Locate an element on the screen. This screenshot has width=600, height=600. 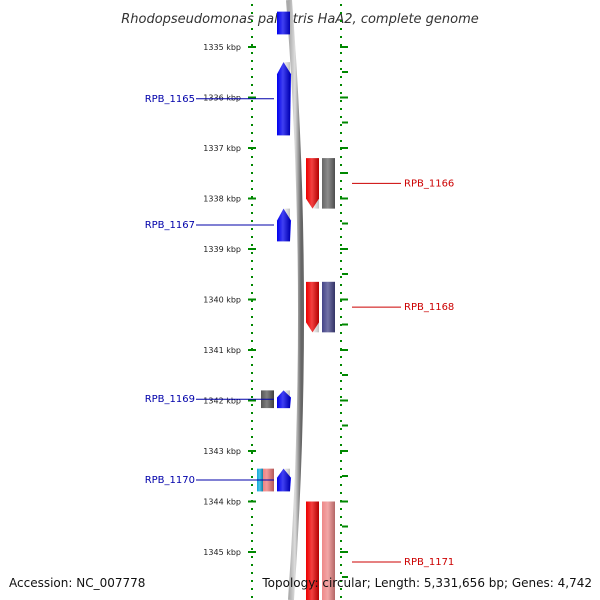
gene-rpb-1165-label: RPB_1165 is located at coordinates (170, 99).